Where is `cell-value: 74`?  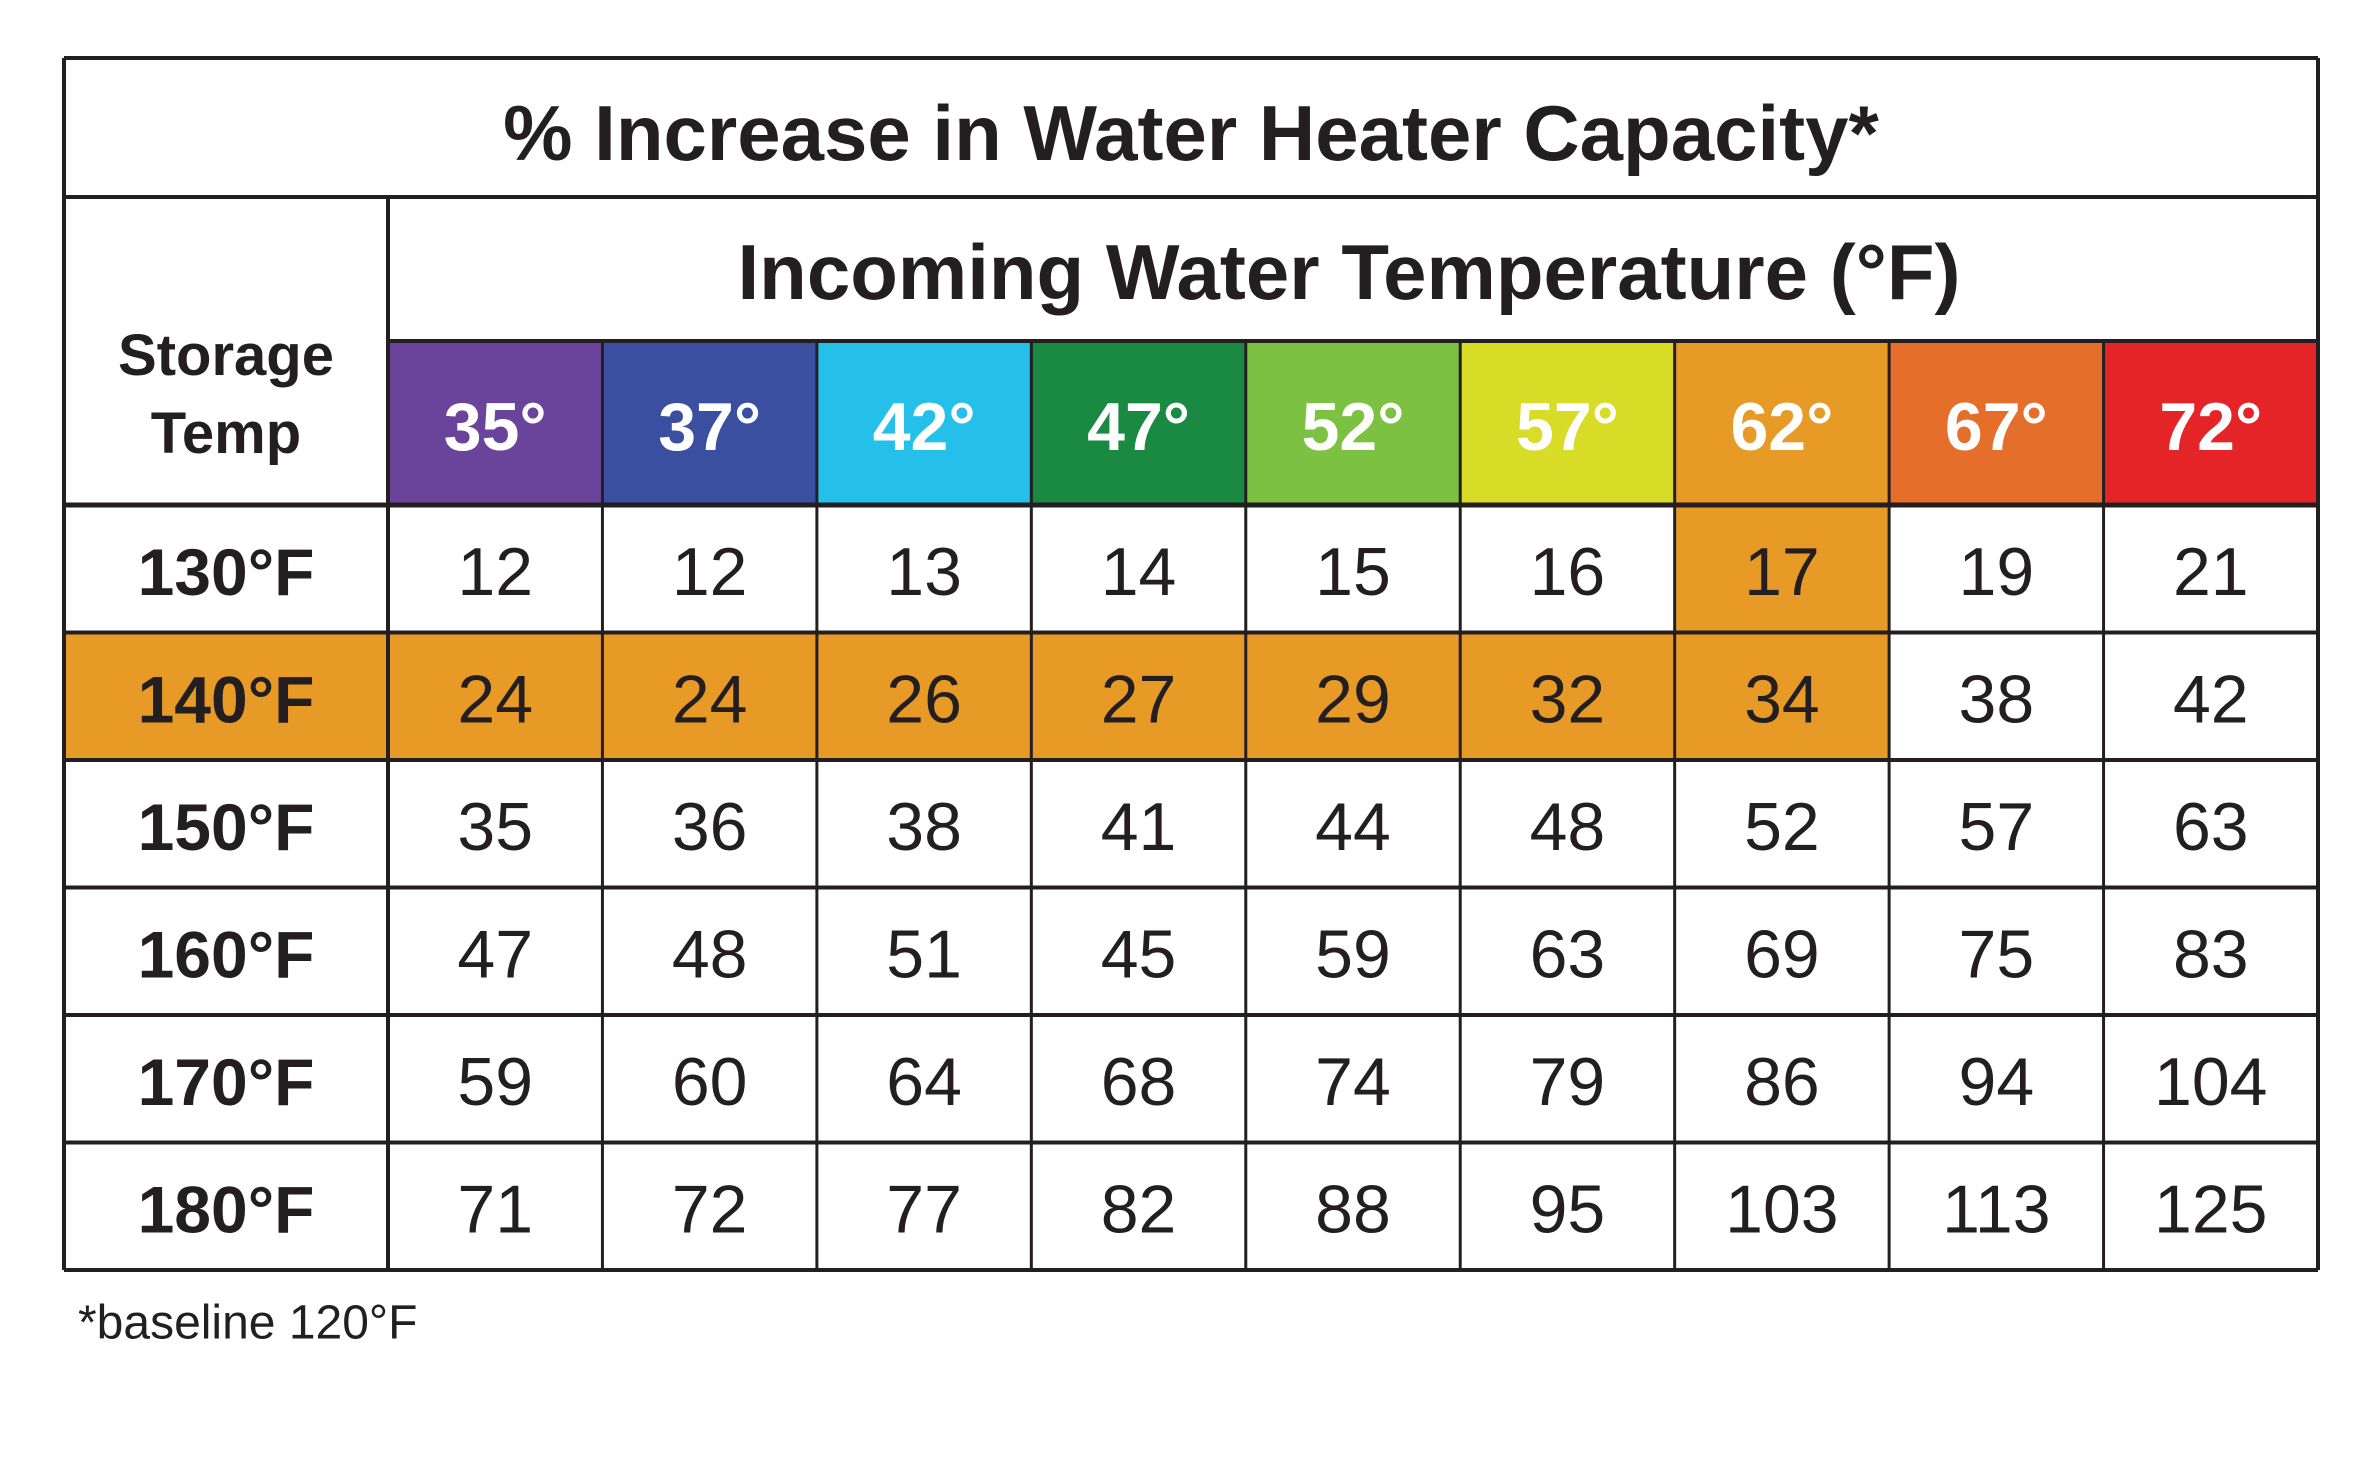
cell-value: 74 is located at coordinates (1353, 1082).